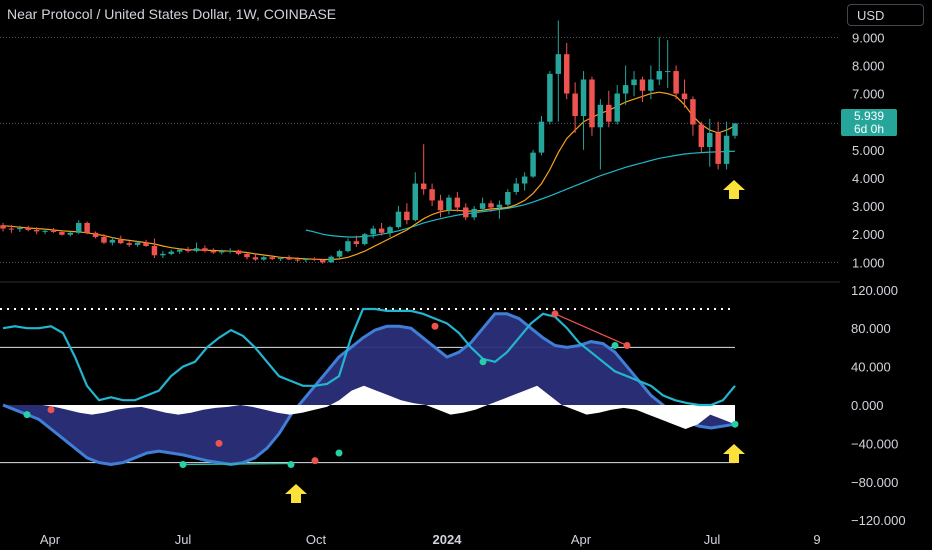  Describe the element at coordinates (520, 194) in the screenshot. I see `ma-slow-line` at that location.